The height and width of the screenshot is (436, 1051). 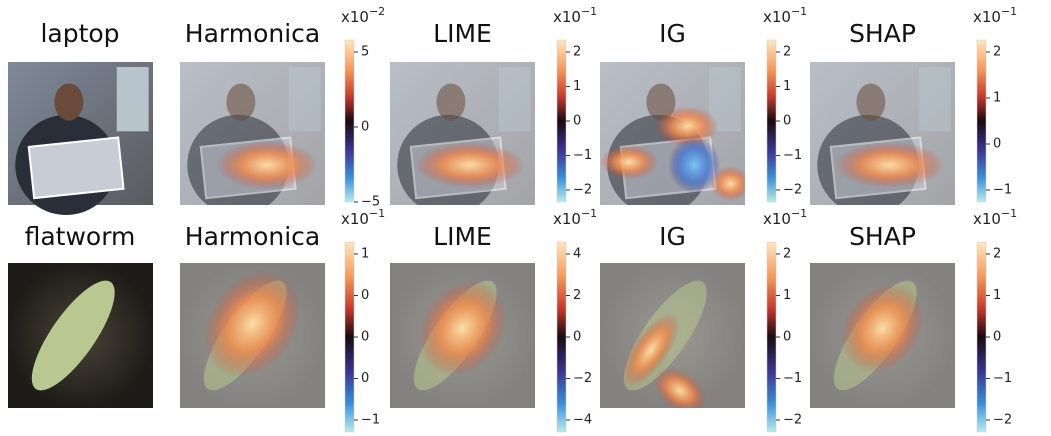 What do you see at coordinates (582, 420) in the screenshot?
I see `colorbar-tick-label: −4` at bounding box center [582, 420].